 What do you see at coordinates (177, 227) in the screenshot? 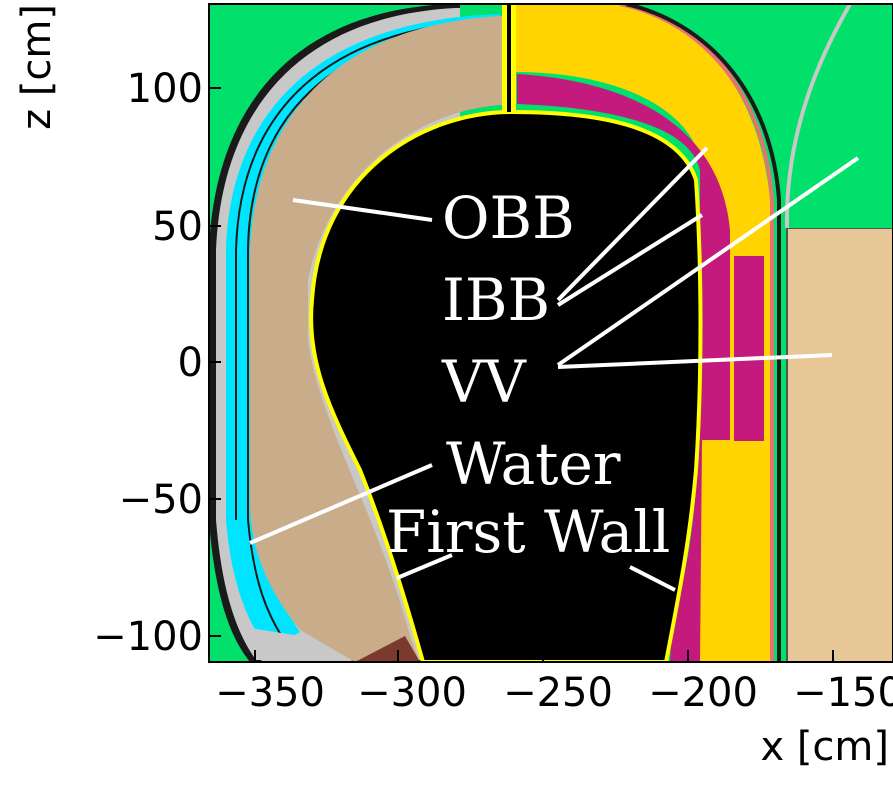
I see `y-tick-label: 50` at bounding box center [177, 227].